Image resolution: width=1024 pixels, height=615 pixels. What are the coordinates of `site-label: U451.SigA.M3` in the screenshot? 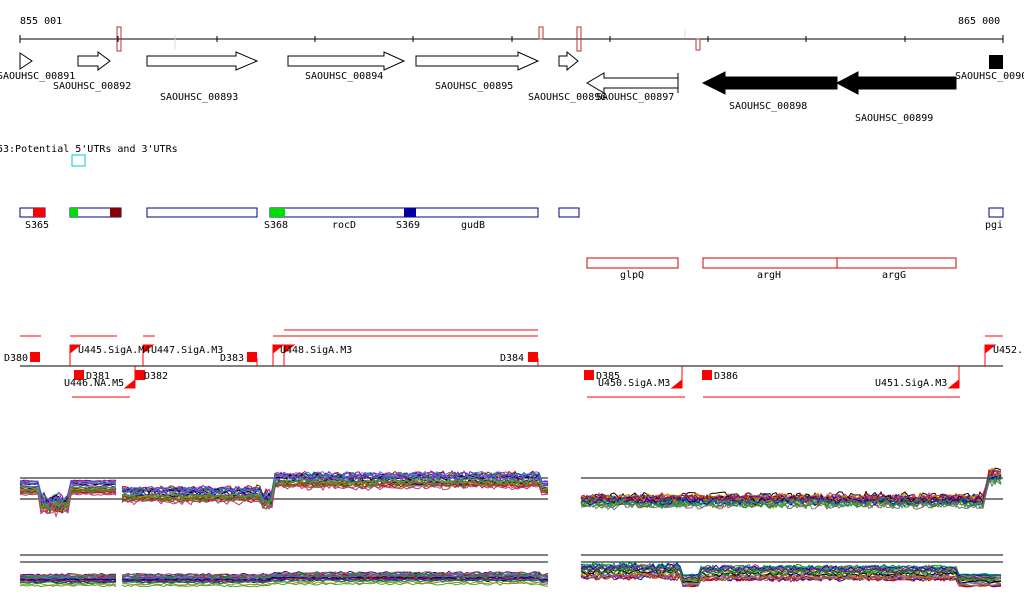 It's located at (911, 383).